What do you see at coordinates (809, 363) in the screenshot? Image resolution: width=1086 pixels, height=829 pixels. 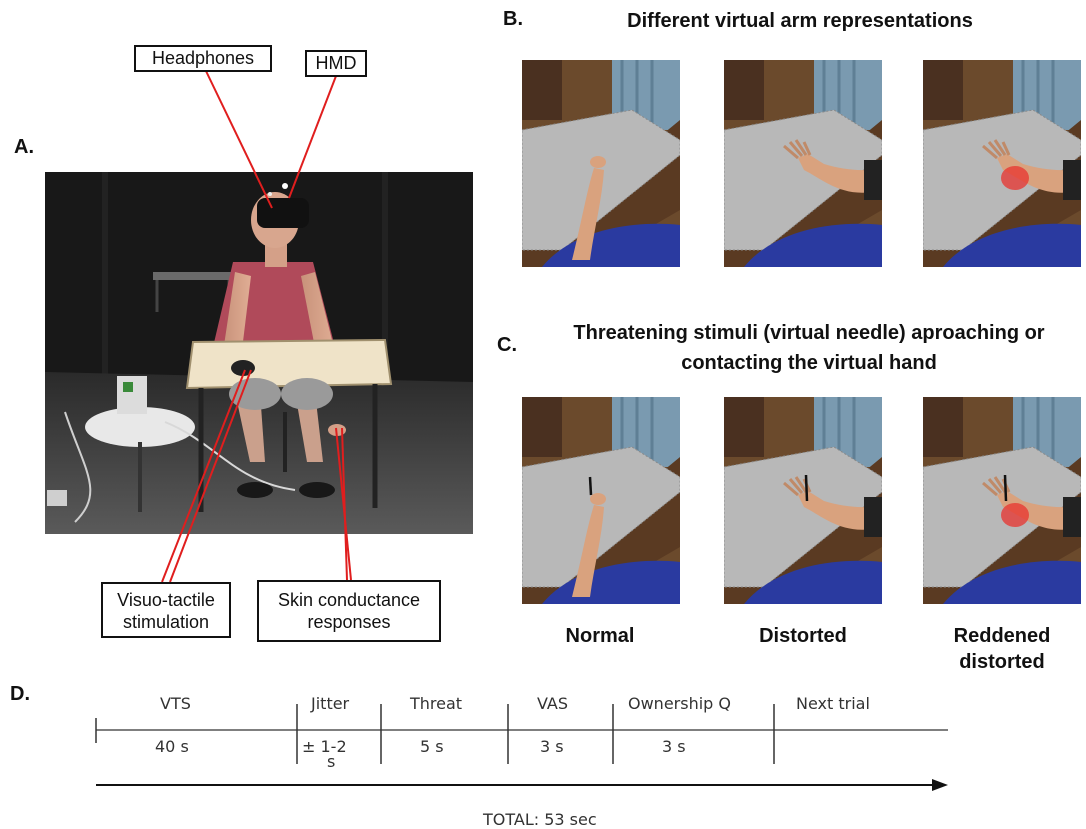 I see `panel-c-title-line2: contacting the virtual hand` at bounding box center [809, 363].